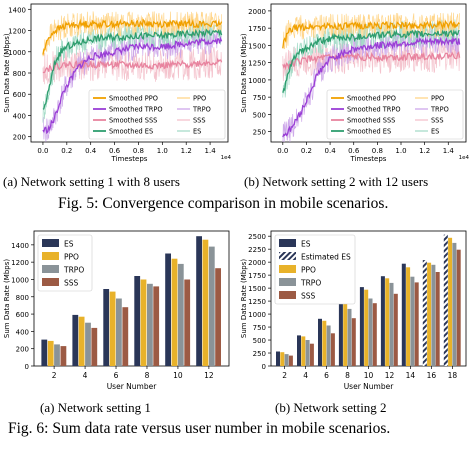 The width and height of the screenshot is (474, 450). I want to click on smoothed-line-trpo, so click(132, 85).